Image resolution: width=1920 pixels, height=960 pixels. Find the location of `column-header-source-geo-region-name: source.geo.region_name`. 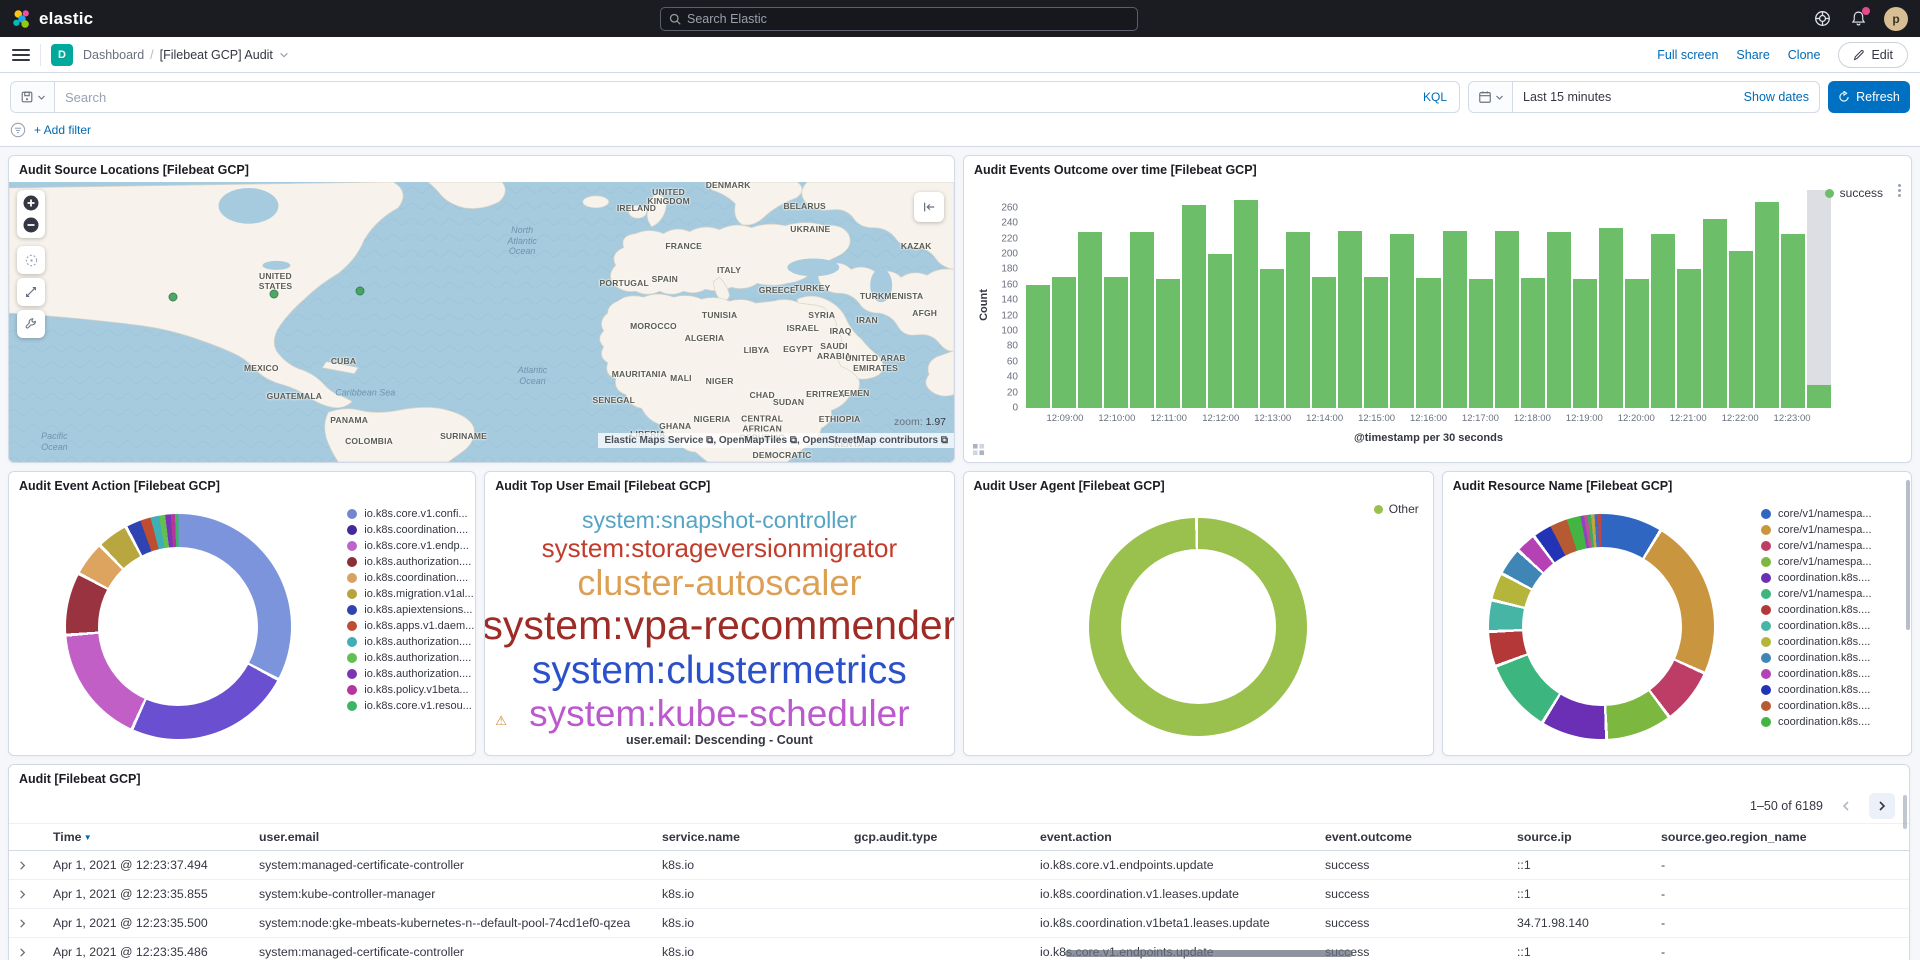

column-header-source-geo-region-name: source.geo.region_name is located at coordinates (1730, 837).